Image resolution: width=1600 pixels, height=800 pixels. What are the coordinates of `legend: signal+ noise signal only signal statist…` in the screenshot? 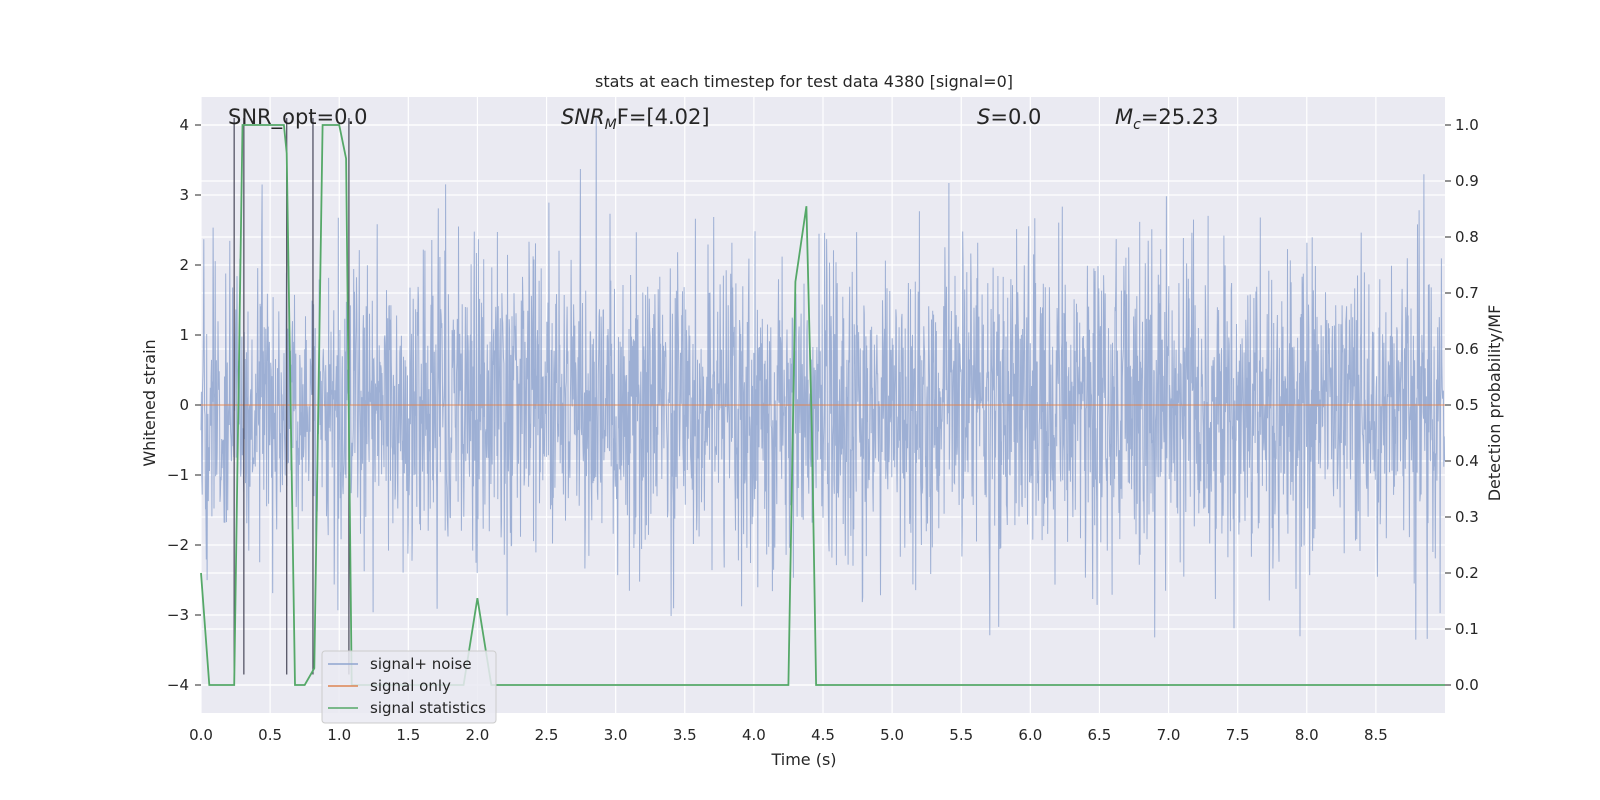 It's located at (409, 687).